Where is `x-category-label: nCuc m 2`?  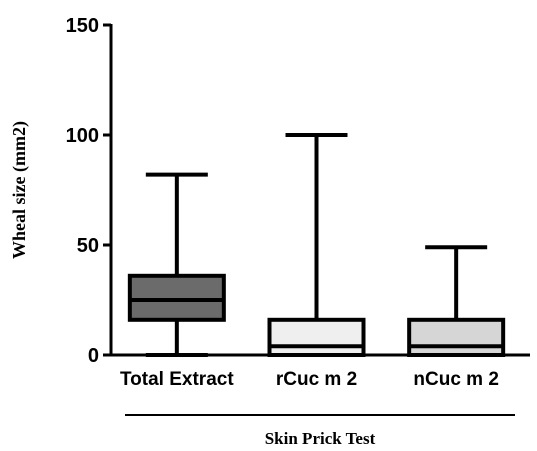
x-category-label: nCuc m 2 is located at coordinates (456, 379).